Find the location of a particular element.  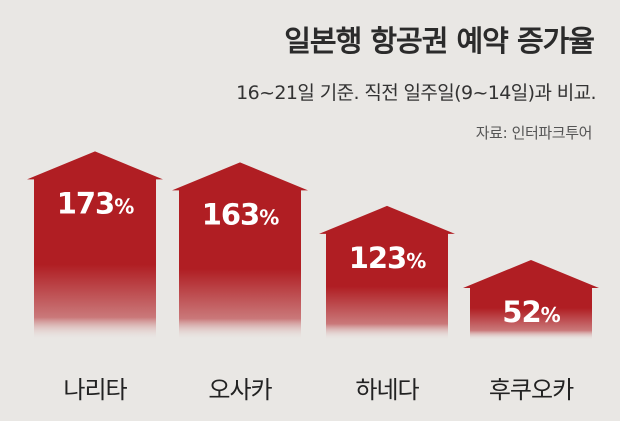

category-label-2: 오사카 is located at coordinates (240, 390).